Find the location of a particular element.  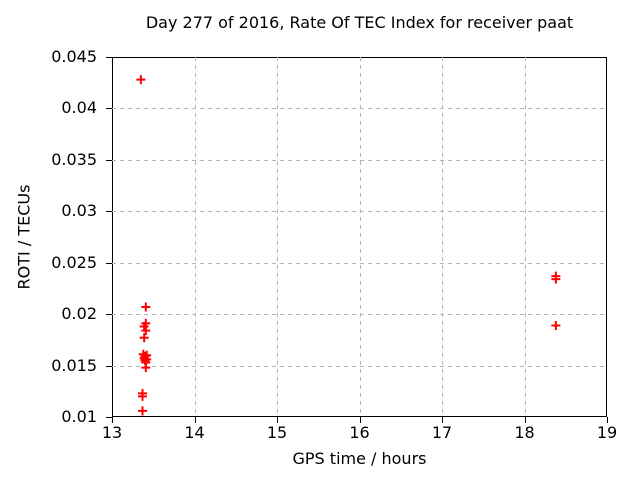

x-tick-label: 15 is located at coordinates (277, 432).